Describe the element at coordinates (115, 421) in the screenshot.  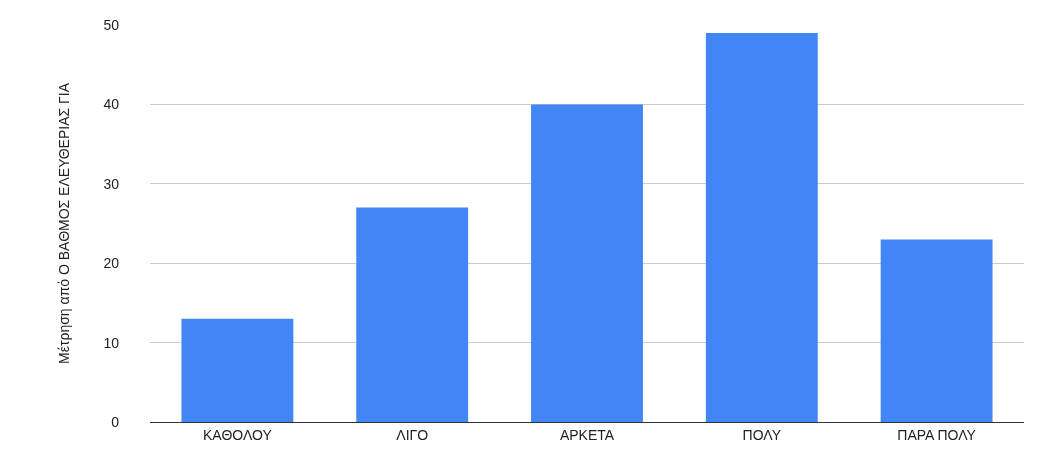
I see `y-tick-label: 0` at that location.